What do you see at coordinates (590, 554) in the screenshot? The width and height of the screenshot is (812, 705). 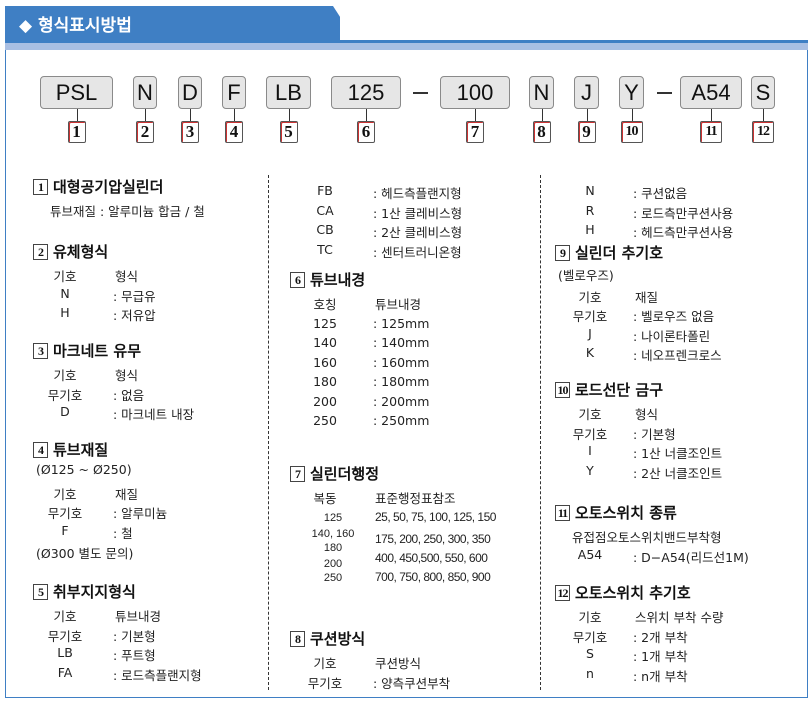 I see `option-code: A54` at bounding box center [590, 554].